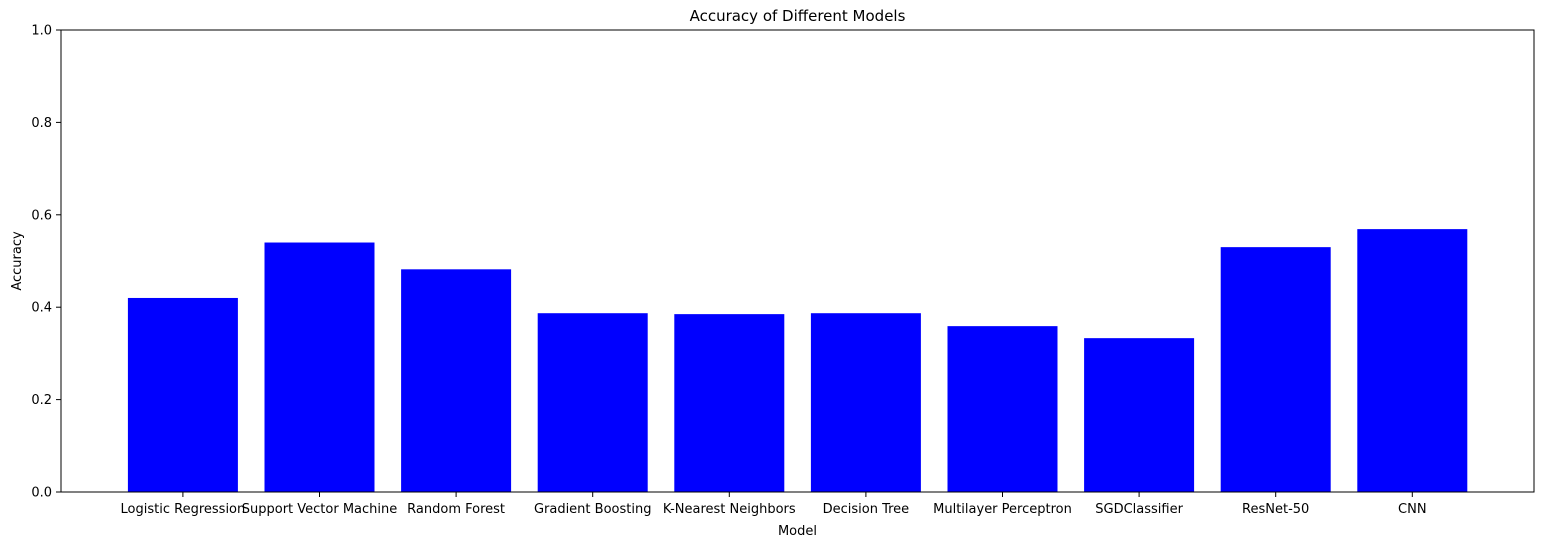 This screenshot has width=1543, height=545. I want to click on x-tick-label: K-Nearest Neighbors, so click(729, 509).